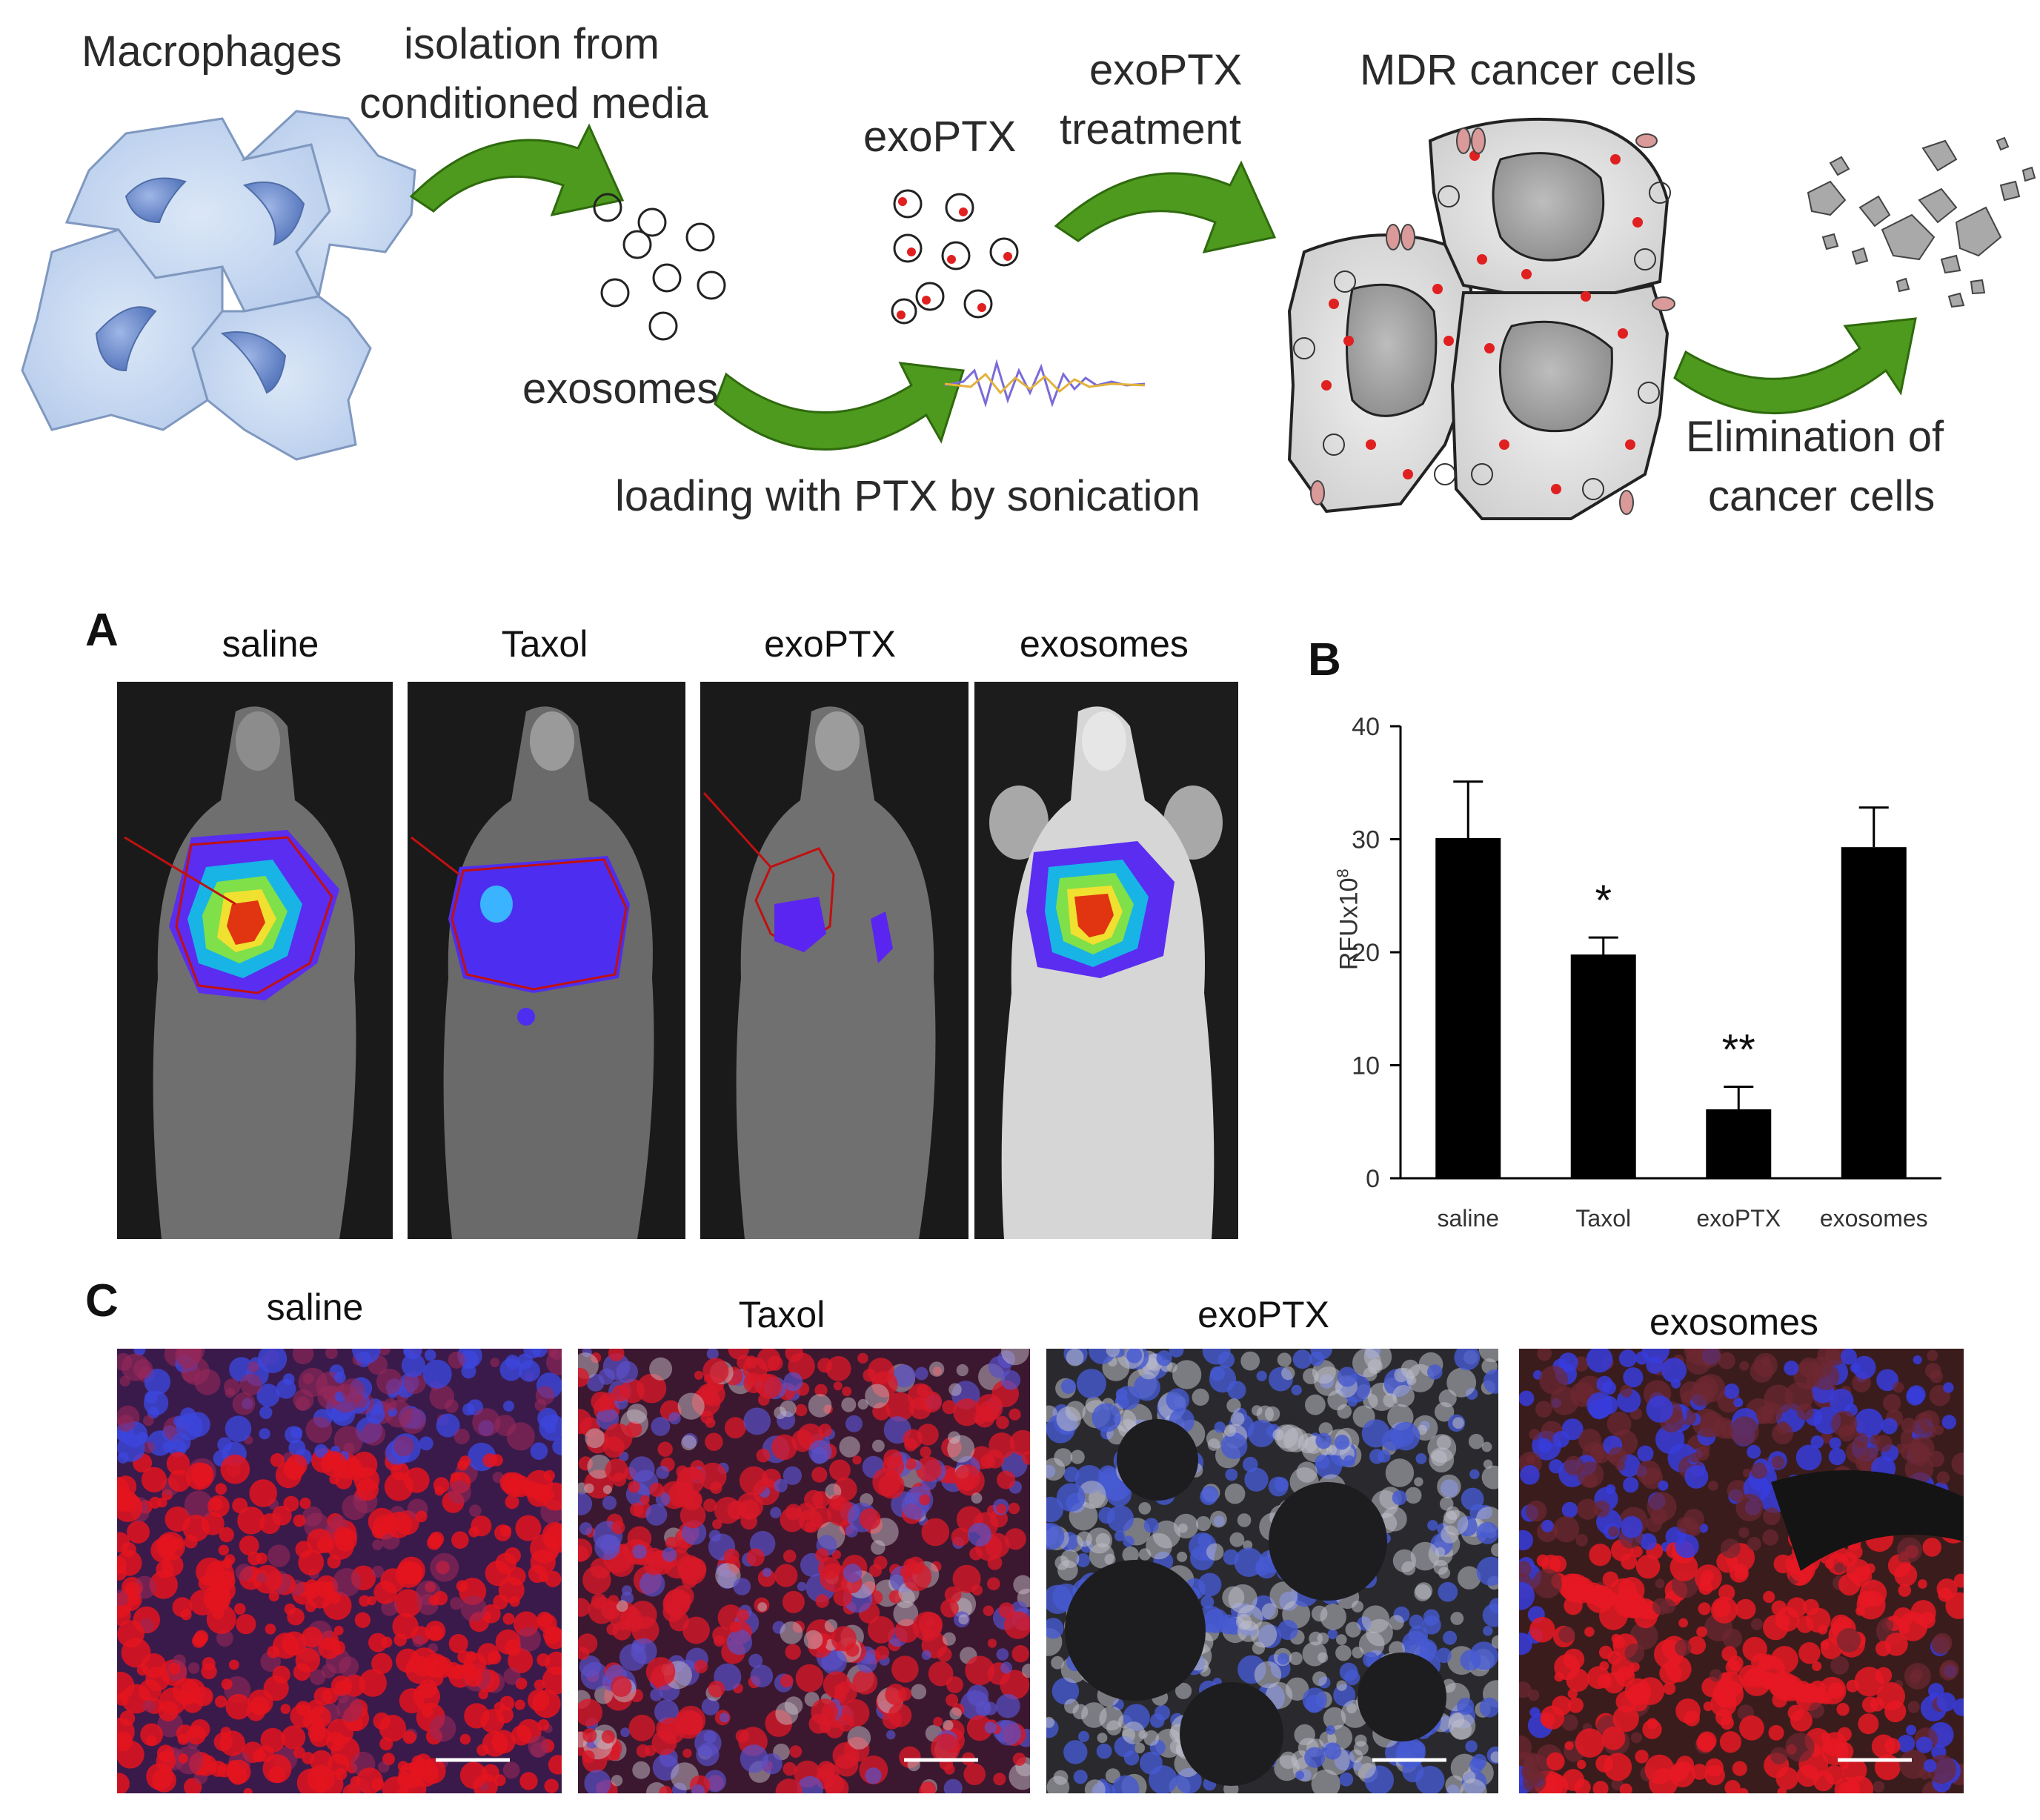 This screenshot has height=1820, width=2040. What do you see at coordinates (1647, 972) in the screenshot?
I see `bar-chart: 0 10 20 30 40 saline Taxol * exoPTX ** exosomes` at bounding box center [1647, 972].